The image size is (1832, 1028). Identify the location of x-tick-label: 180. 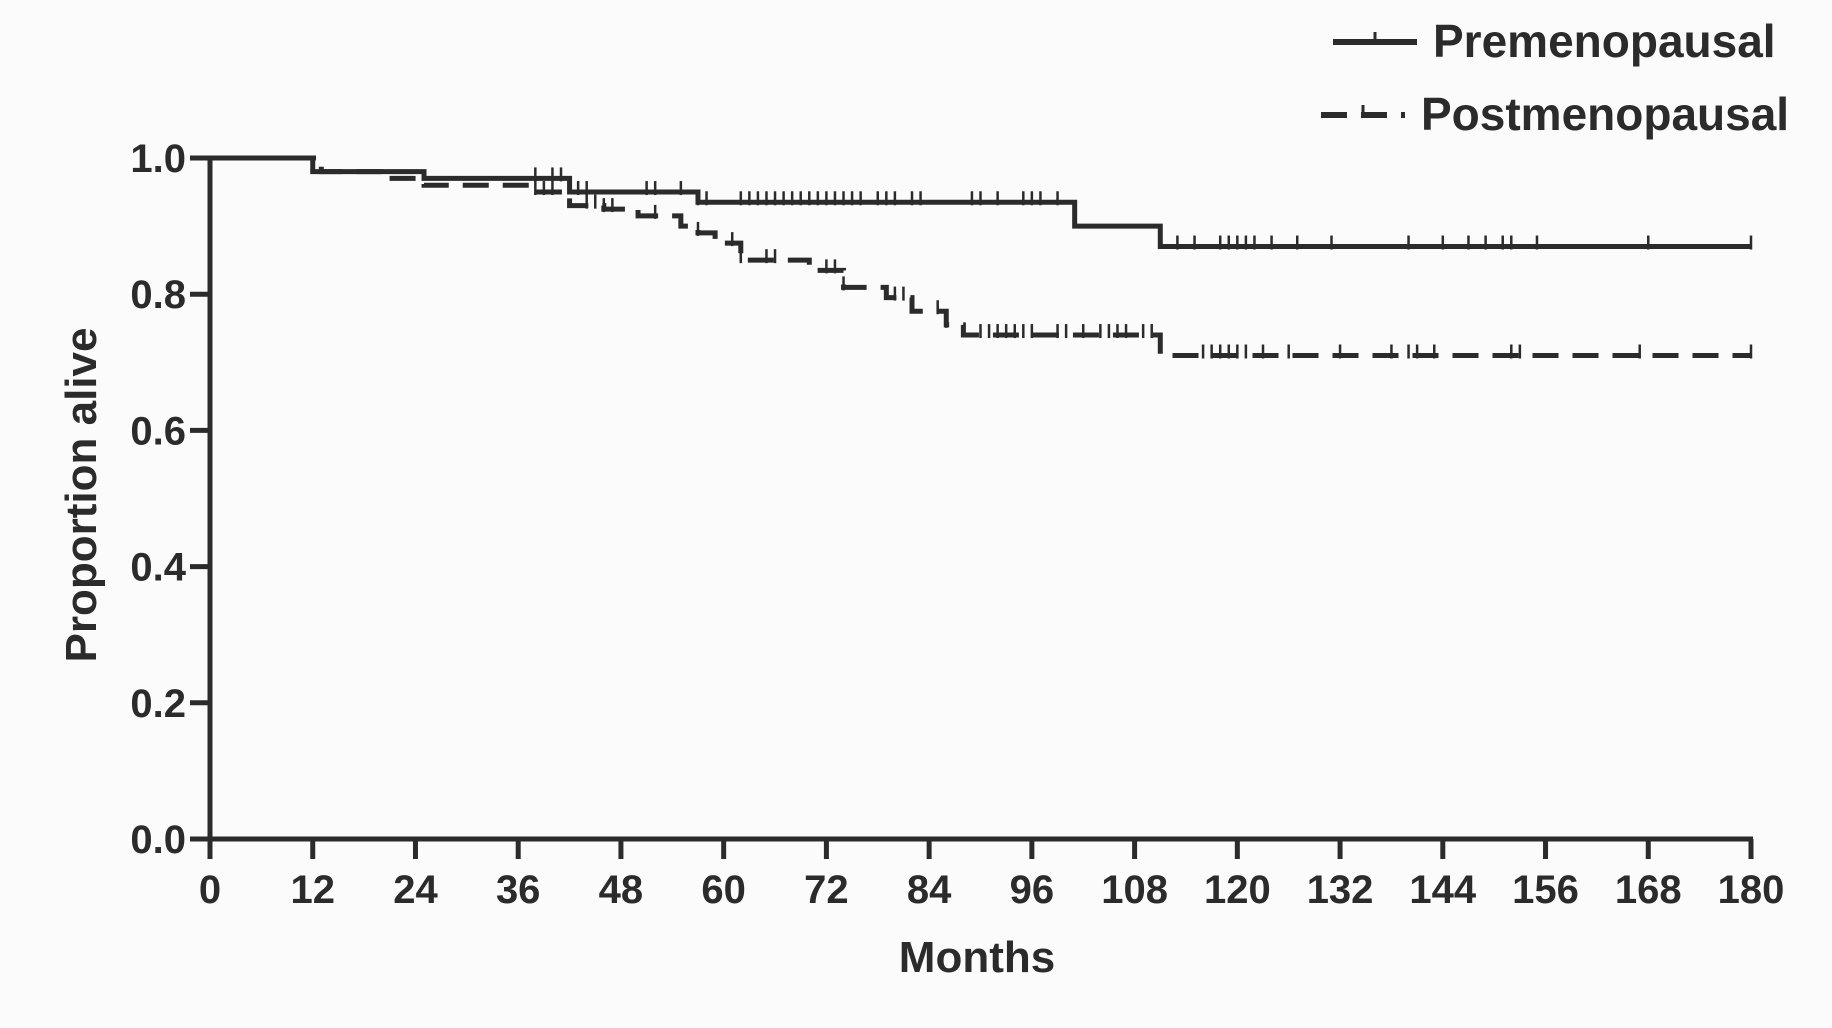
(1751, 890).